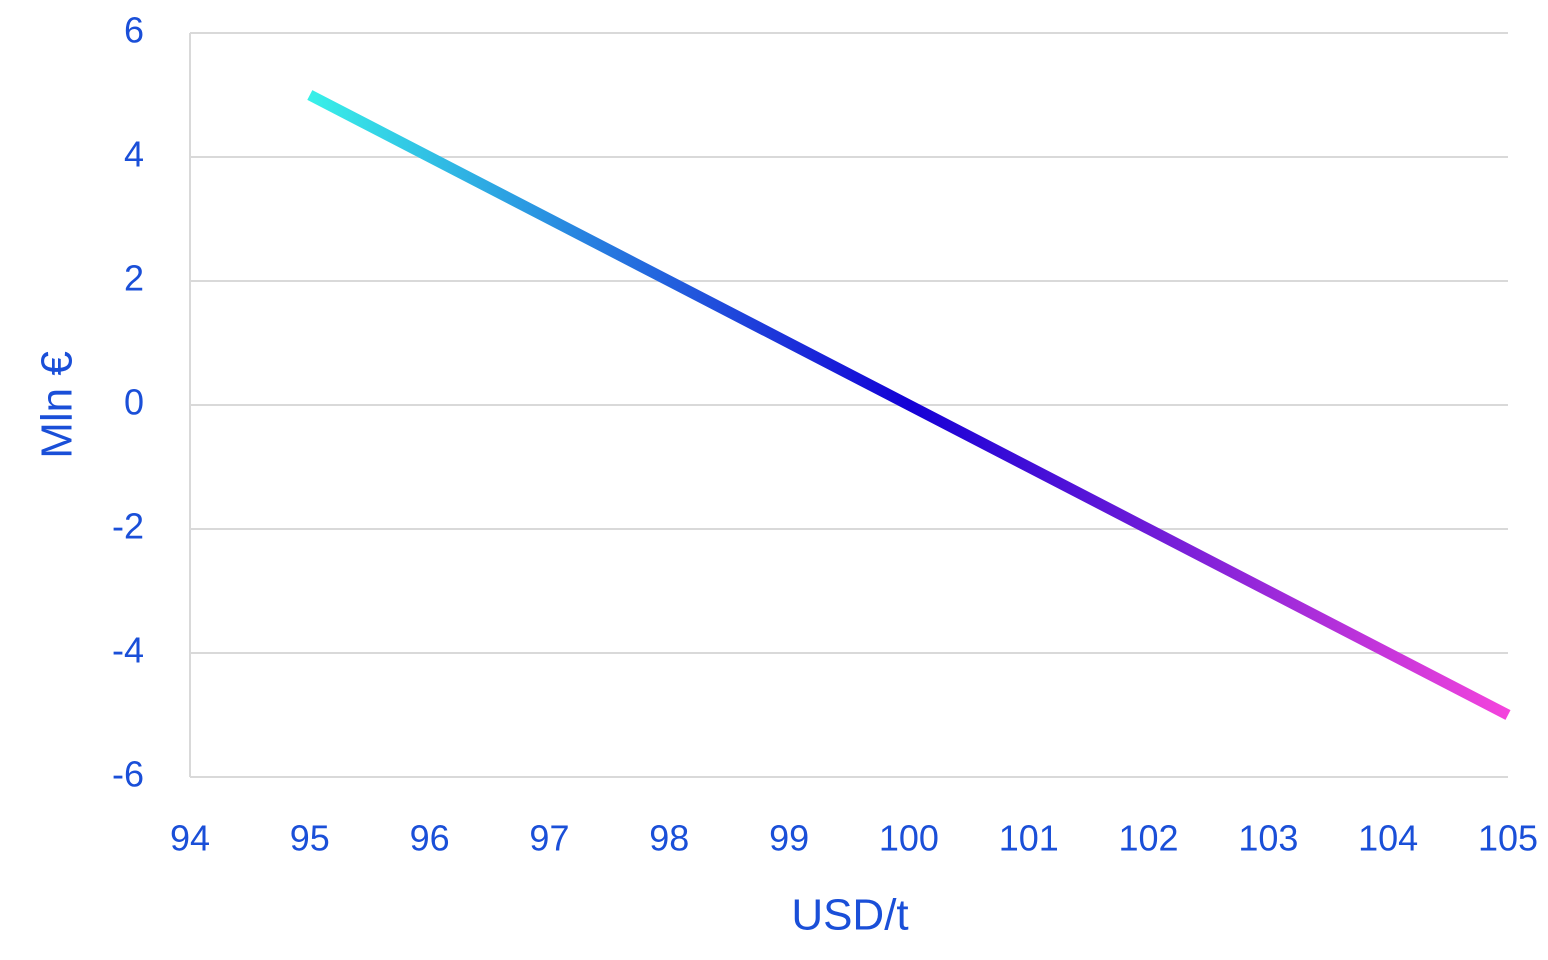 Image resolution: width=1548 pixels, height=960 pixels. I want to click on x-tick-label: 103, so click(1268, 838).